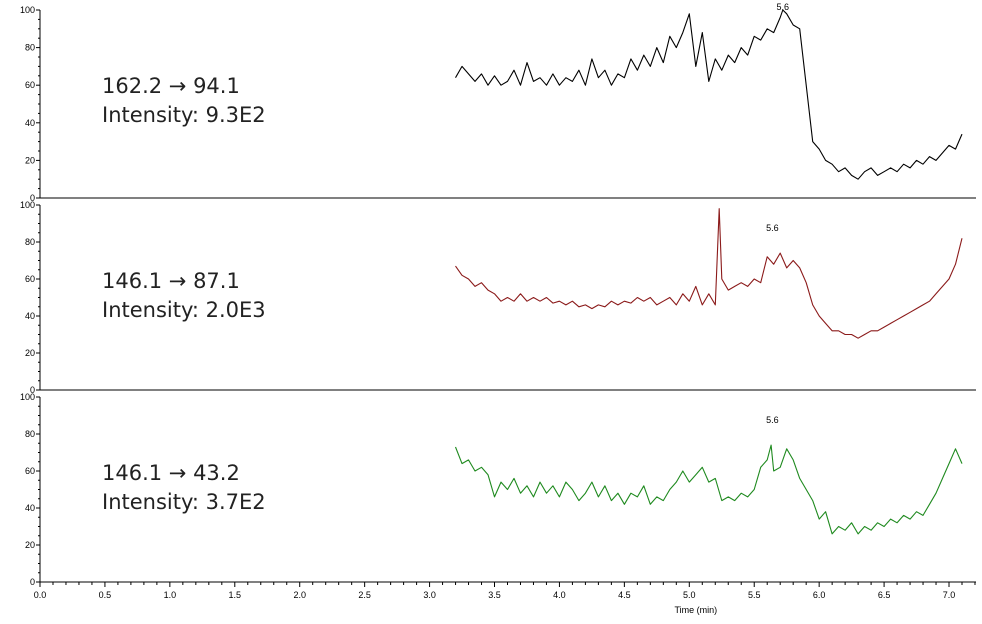  What do you see at coordinates (949, 595) in the screenshot?
I see `x-tick-label: 7.0` at bounding box center [949, 595].